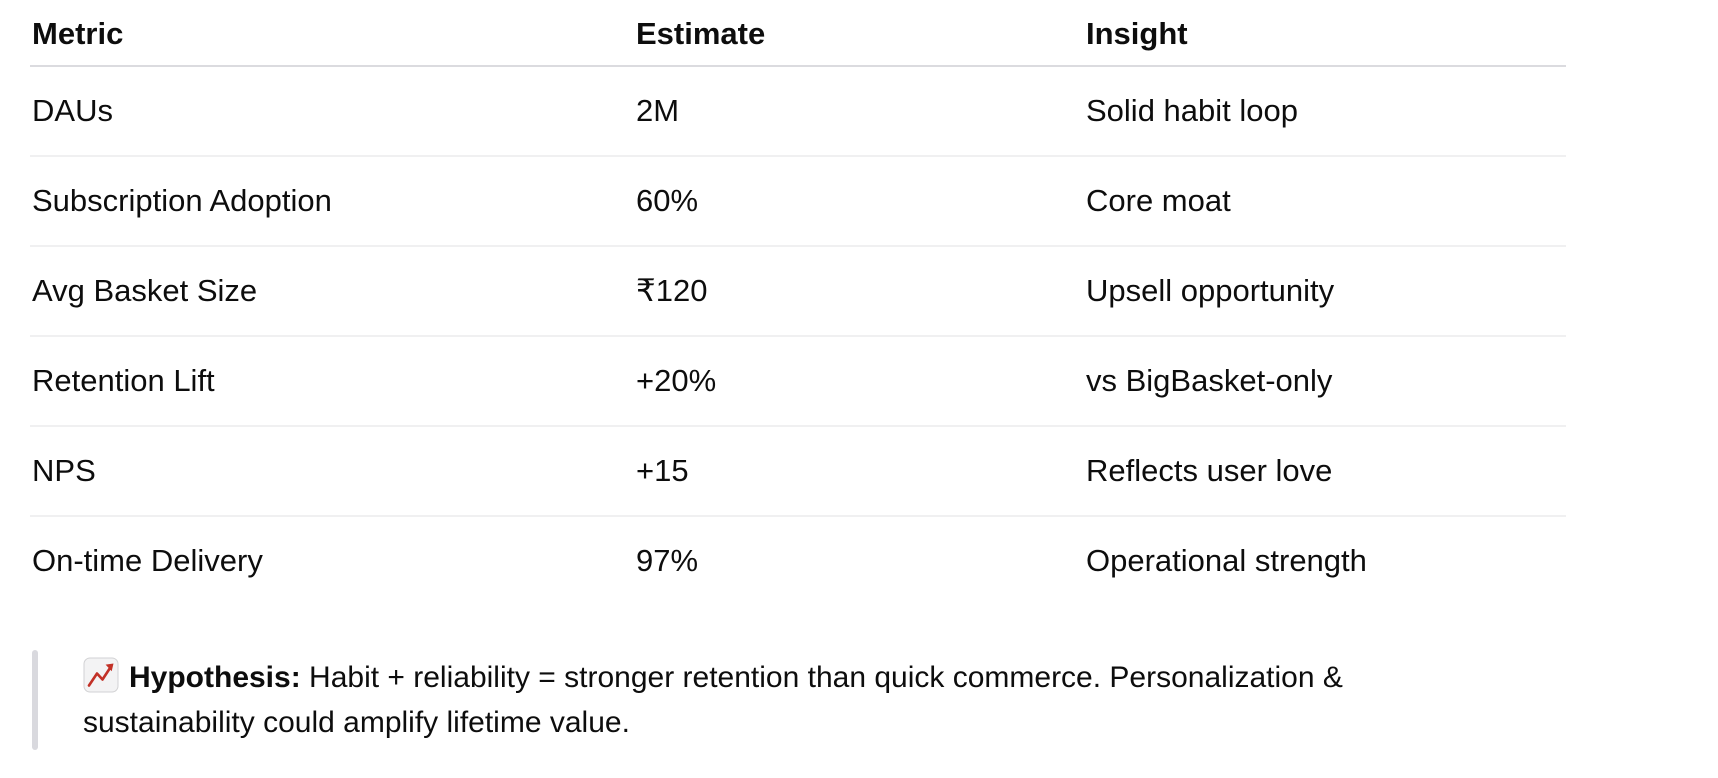  Describe the element at coordinates (147, 560) in the screenshot. I see `cell-metric: On-time Delivery` at that location.